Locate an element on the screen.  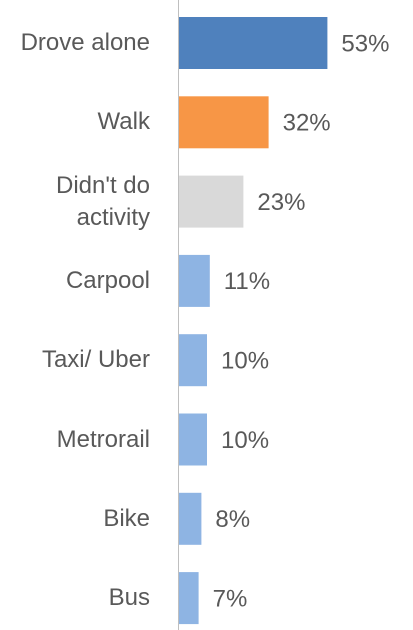
data-label: 8% is located at coordinates (232, 519).